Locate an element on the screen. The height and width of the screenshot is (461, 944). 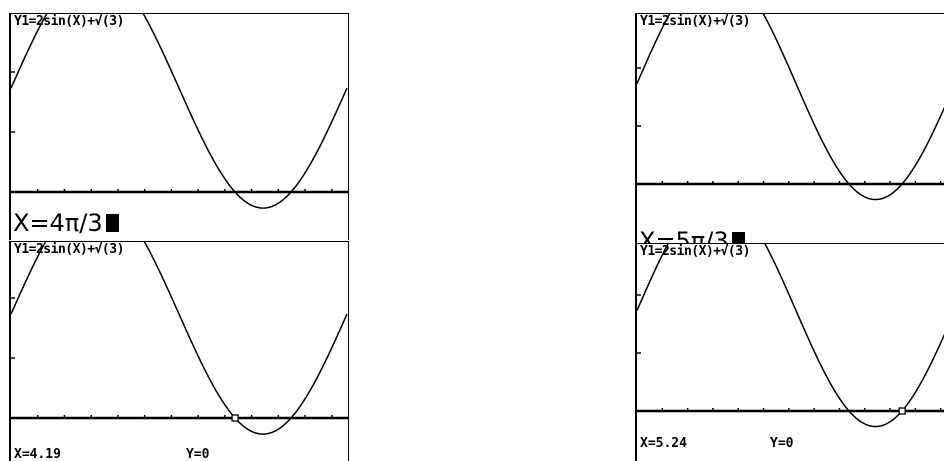
graph-plot-bottom-right is located at coordinates (790, 336).